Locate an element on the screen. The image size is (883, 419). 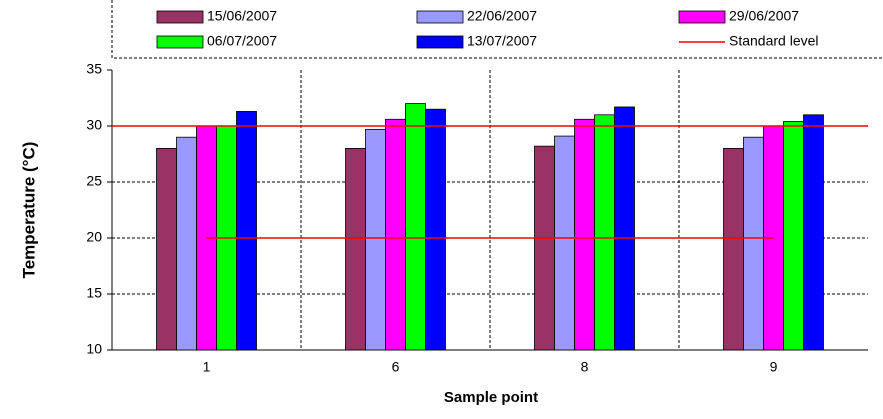
x-tick-label: 1 is located at coordinates (207, 367).